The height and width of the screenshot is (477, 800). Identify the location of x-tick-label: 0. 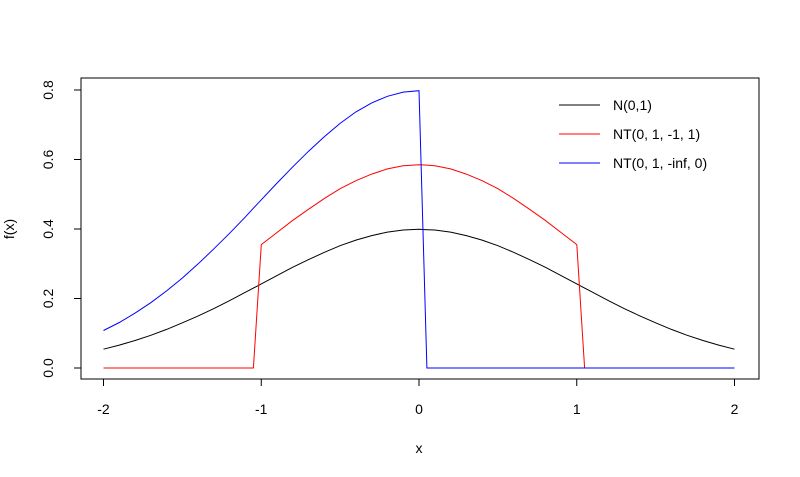
(419, 409).